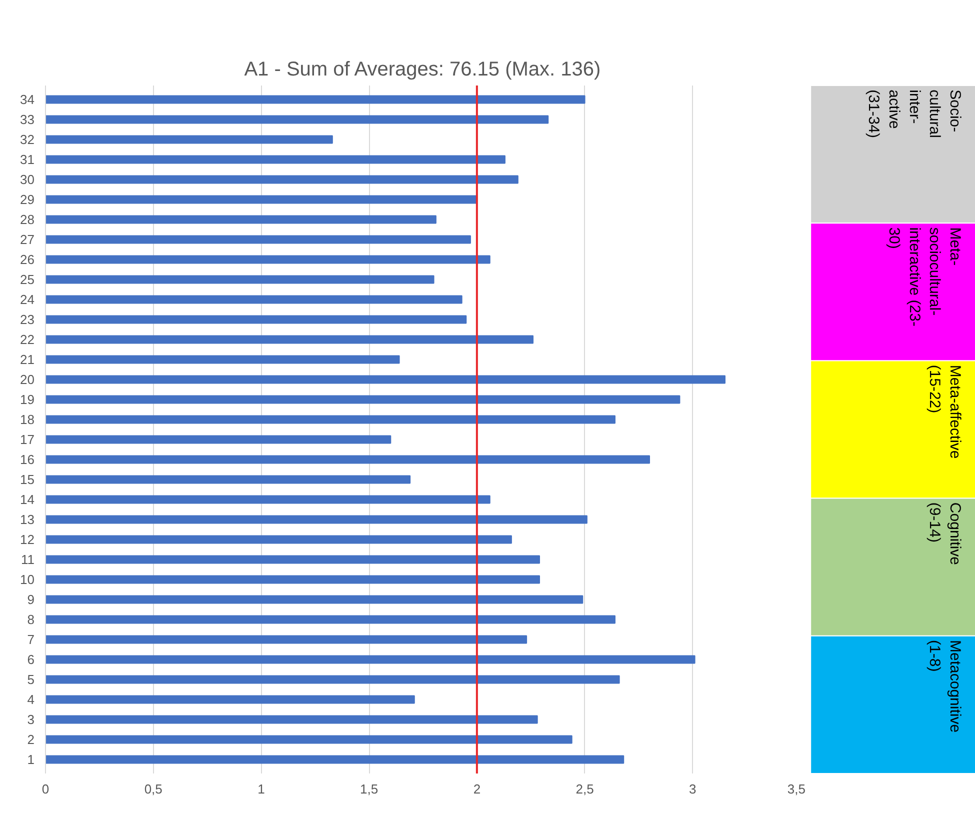  I want to click on x-tick-label: 0, so click(46, 789).